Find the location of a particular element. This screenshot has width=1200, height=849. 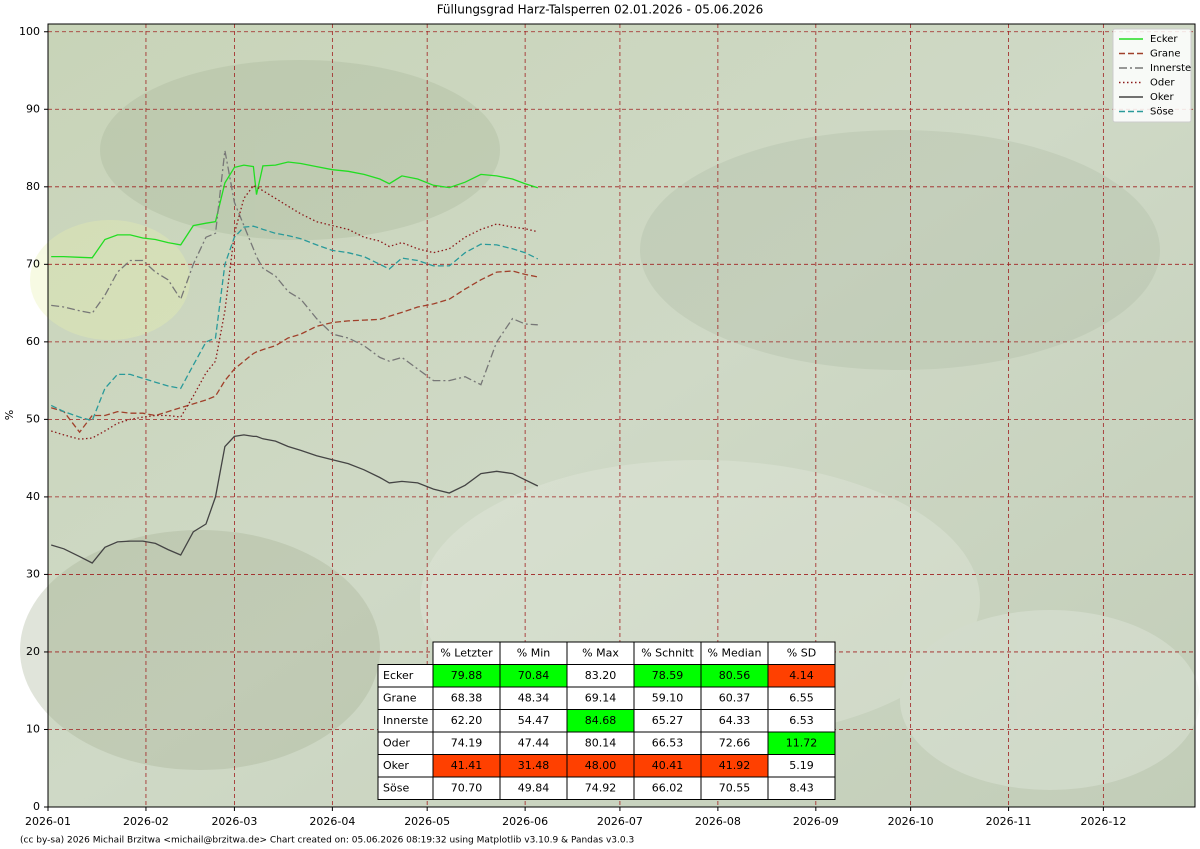

x-tick-label: 2026-11 is located at coordinates (1009, 821).